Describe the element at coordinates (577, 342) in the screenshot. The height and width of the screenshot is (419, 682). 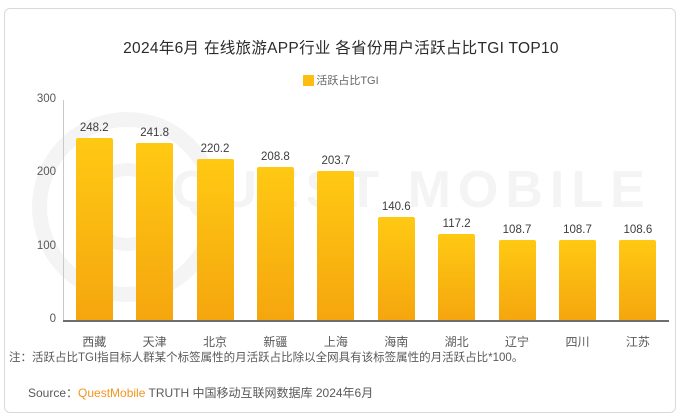
I see `x-axis-label: 四川` at that location.